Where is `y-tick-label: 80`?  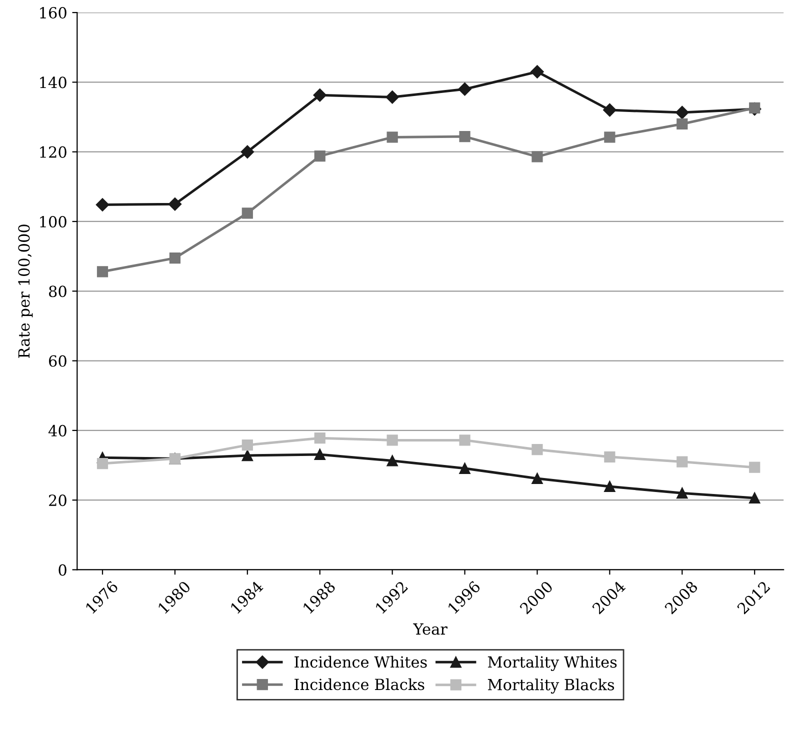 y-tick-label: 80 is located at coordinates (57, 292).